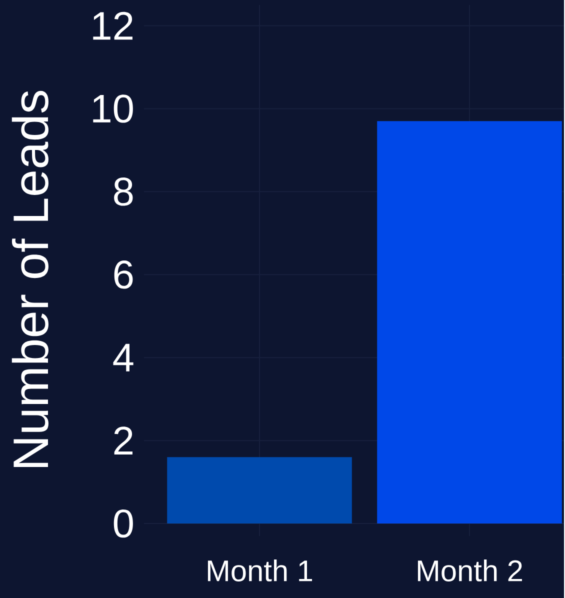 This screenshot has width=565, height=598. I want to click on y-tick-label: 4, so click(123, 358).